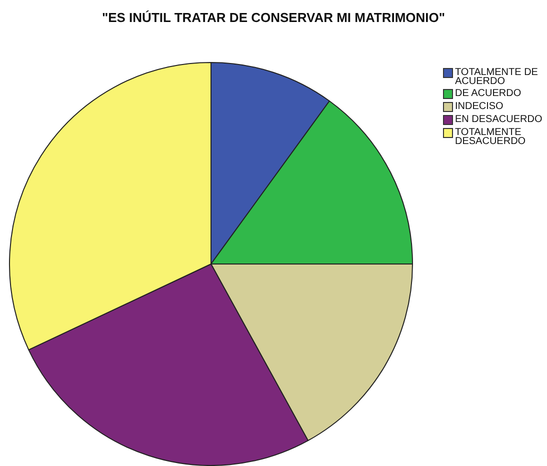 The image size is (547, 466). I want to click on legend-label: DE ACUERDO, so click(488, 93).